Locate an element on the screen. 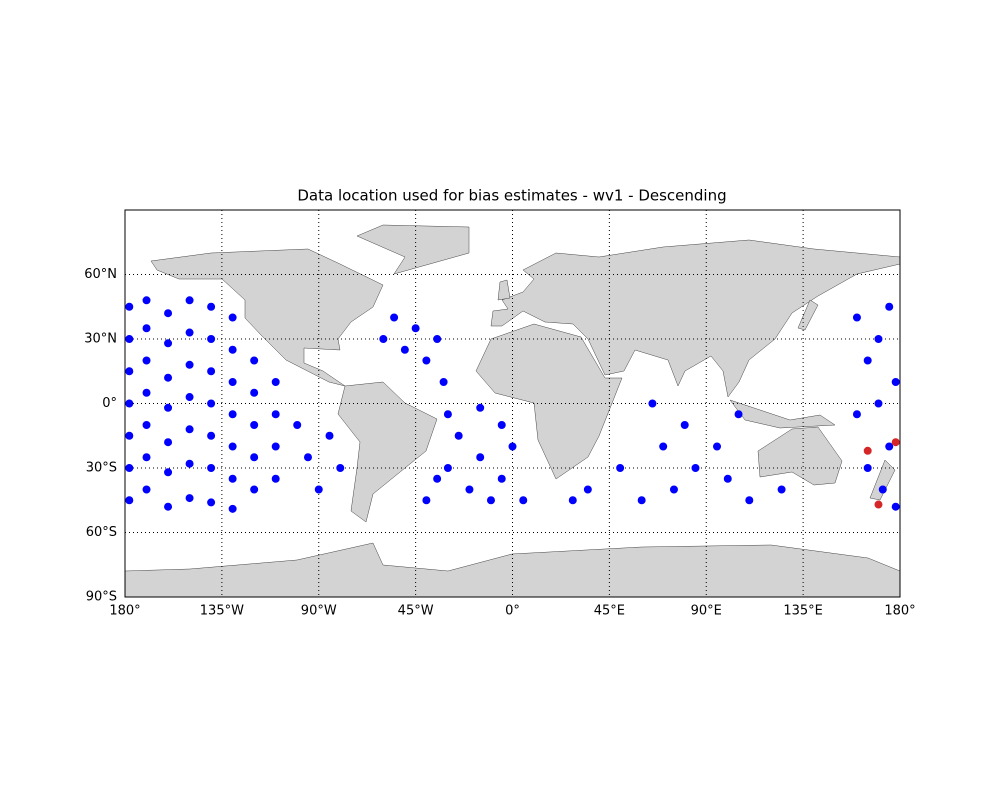 This screenshot has width=1000, height=804. y-tick-label: 30°S is located at coordinates (101, 468).